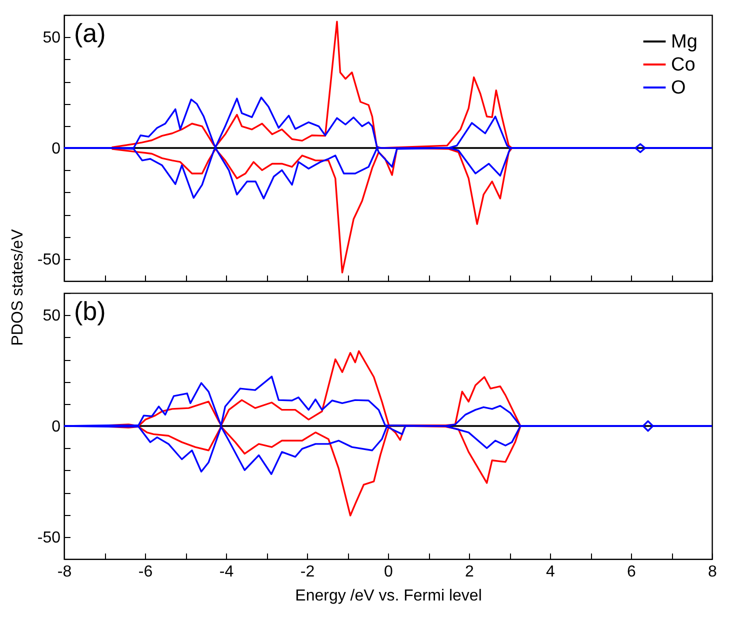 The width and height of the screenshot is (748, 625). What do you see at coordinates (307, 572) in the screenshot?
I see `x-tick-label: -2` at bounding box center [307, 572].